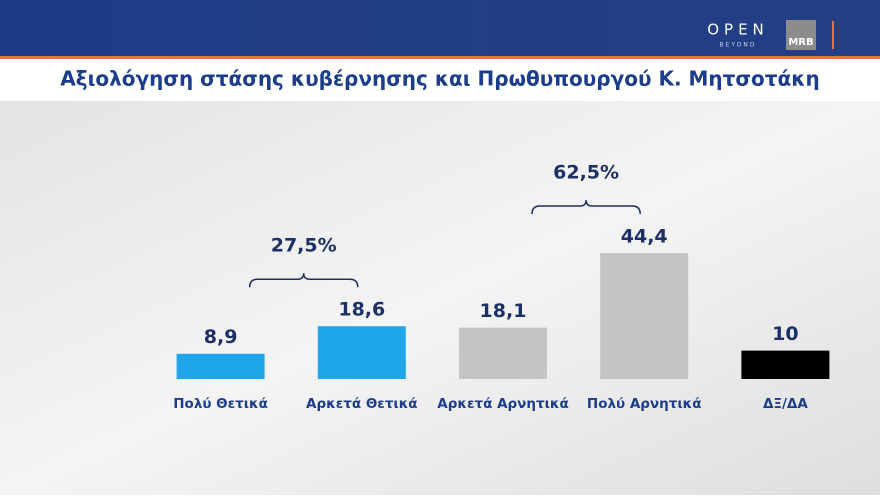  What do you see at coordinates (737, 45) in the screenshot?
I see `logo-tagline: BEYOND` at bounding box center [737, 45].